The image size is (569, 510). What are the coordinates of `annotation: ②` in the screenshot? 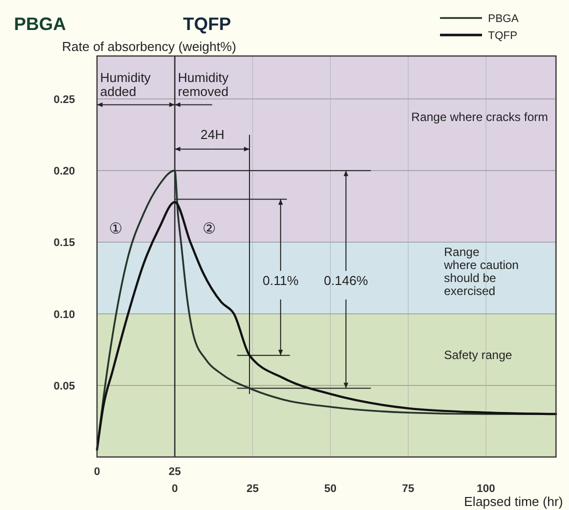 It's located at (209, 229).